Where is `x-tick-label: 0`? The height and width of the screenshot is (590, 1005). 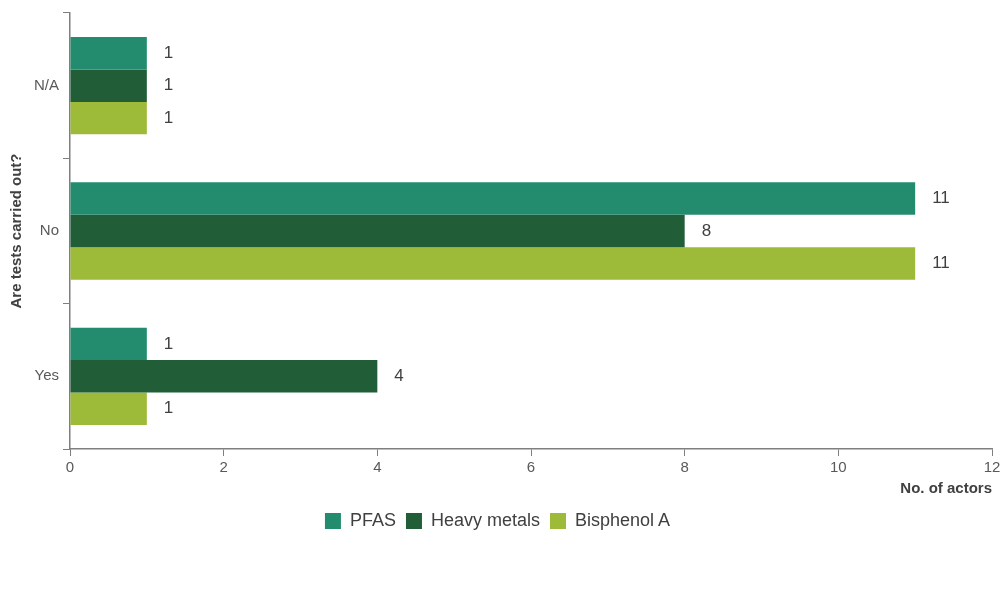
x-tick-label: 0 is located at coordinates (70, 467).